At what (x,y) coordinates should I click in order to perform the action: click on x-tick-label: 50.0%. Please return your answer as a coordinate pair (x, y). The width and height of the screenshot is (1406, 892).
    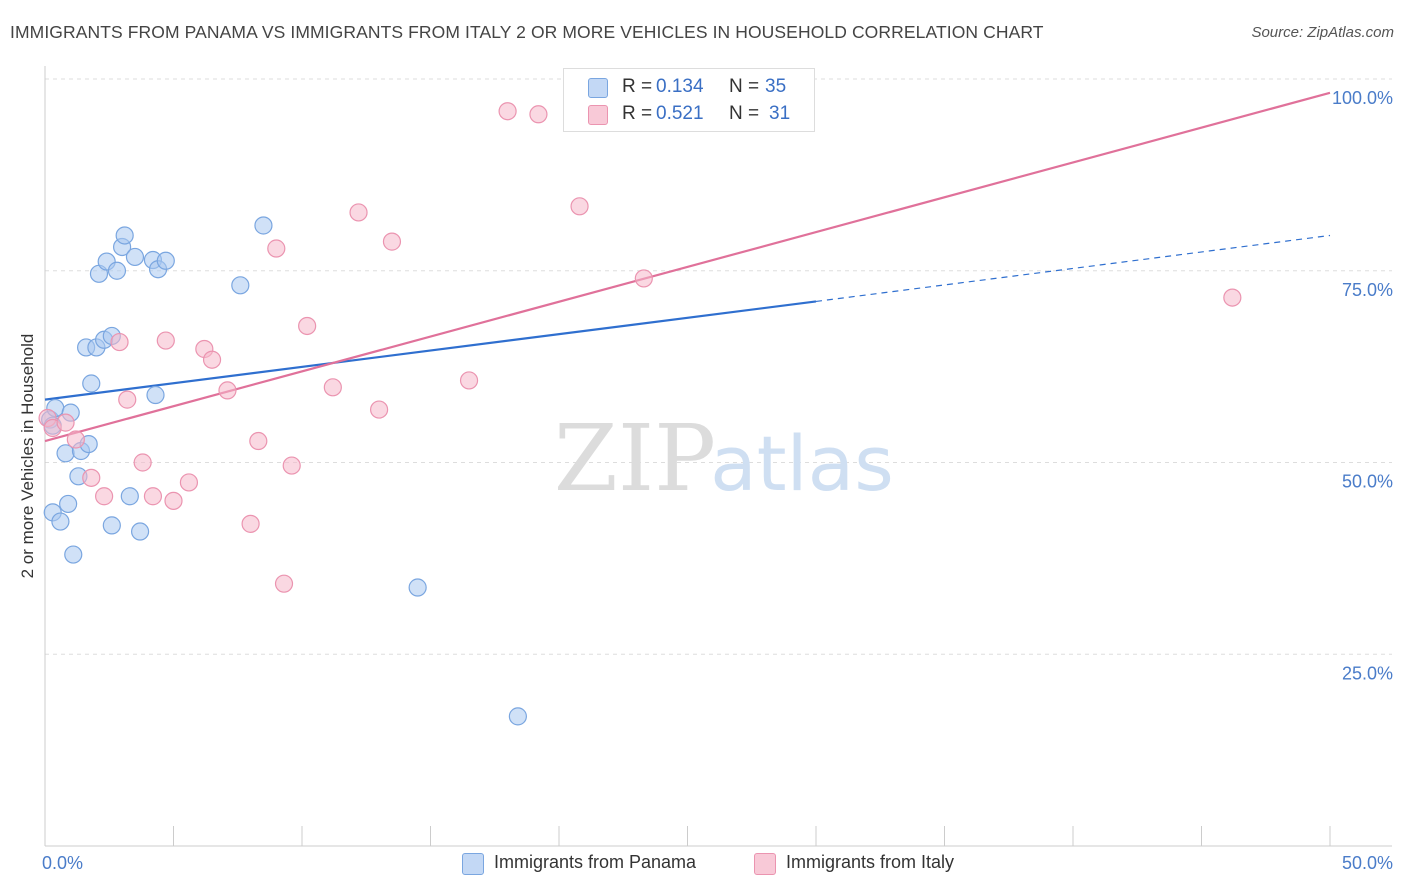
    Looking at the image, I should click on (1367, 863).